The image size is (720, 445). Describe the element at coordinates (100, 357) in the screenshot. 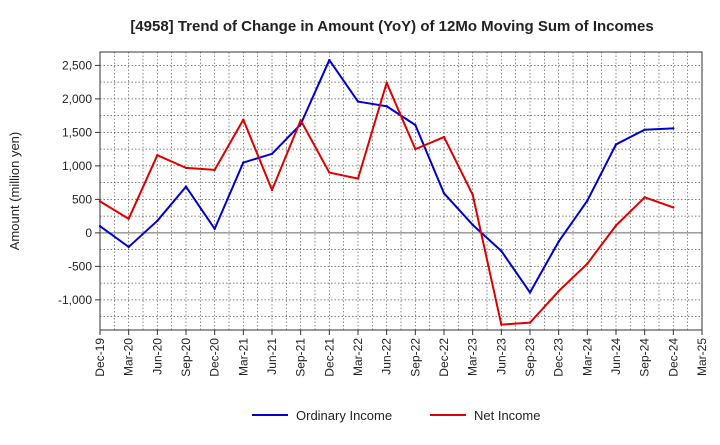

I see `x-tick-label: Dec-19` at that location.